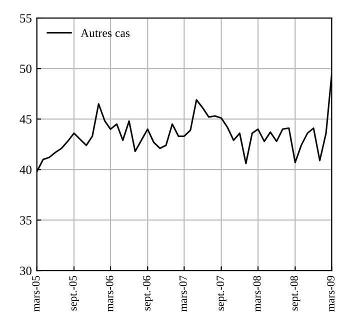  Describe the element at coordinates (26, 18) in the screenshot. I see `y-tick-label: 55` at that location.